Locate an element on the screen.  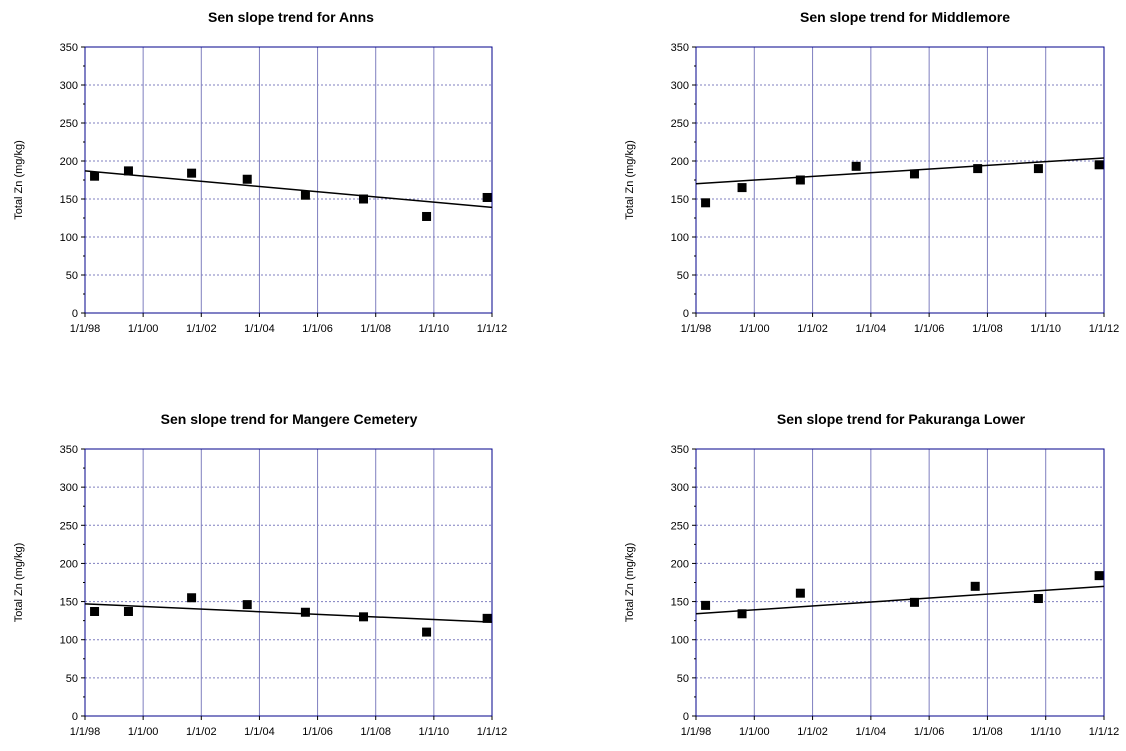
chart-title: Sen slope trend for Middlemore is located at coordinates (905, 17).